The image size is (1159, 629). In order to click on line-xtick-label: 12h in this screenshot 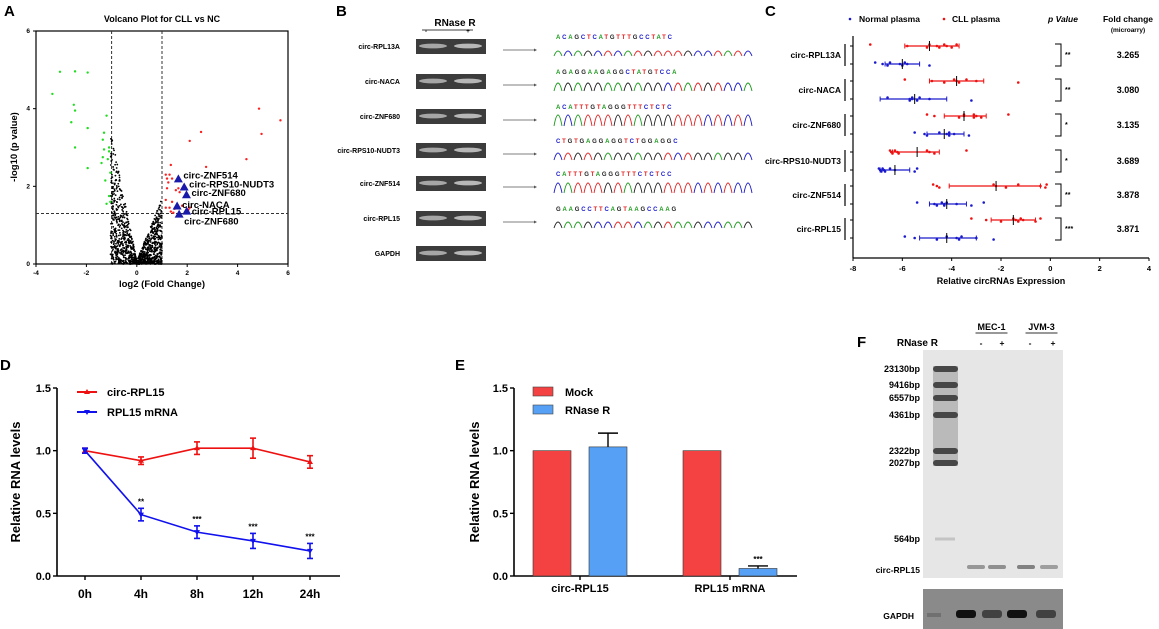, I will do `click(253, 594)`.